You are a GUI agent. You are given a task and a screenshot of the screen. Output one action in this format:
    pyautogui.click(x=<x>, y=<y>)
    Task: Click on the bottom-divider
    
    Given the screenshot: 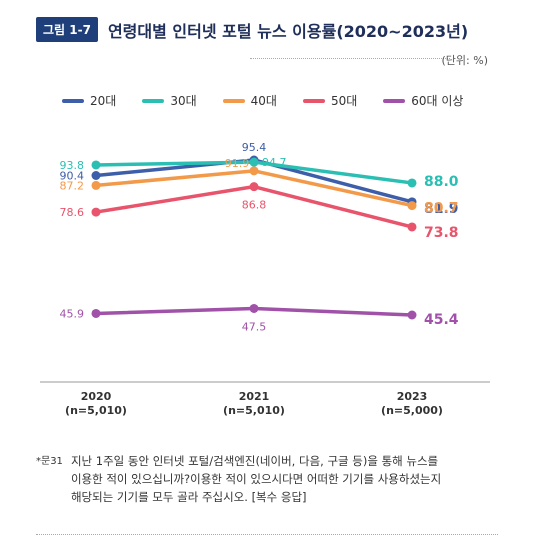 What is the action you would take?
    pyautogui.click(x=267, y=534)
    